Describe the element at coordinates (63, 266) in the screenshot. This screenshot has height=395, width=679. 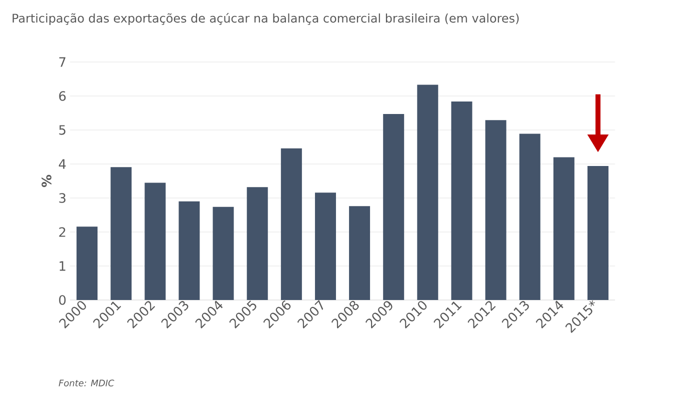
I see `y-tick-label: 1` at that location.